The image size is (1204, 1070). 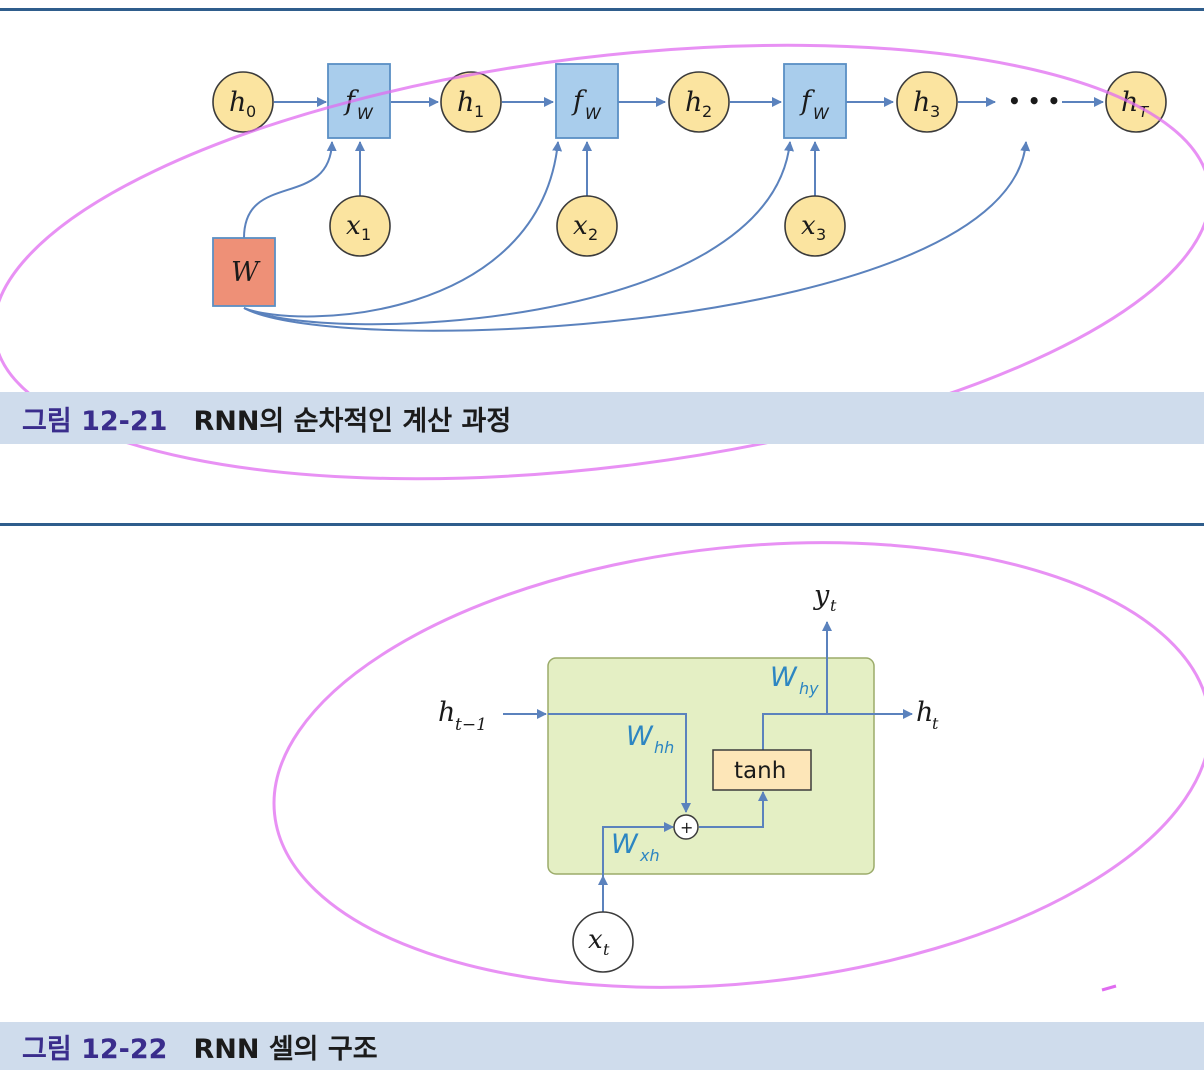 What do you see at coordinates (471, 725) in the screenshot?
I see `svg-text: t−1` at bounding box center [471, 725].